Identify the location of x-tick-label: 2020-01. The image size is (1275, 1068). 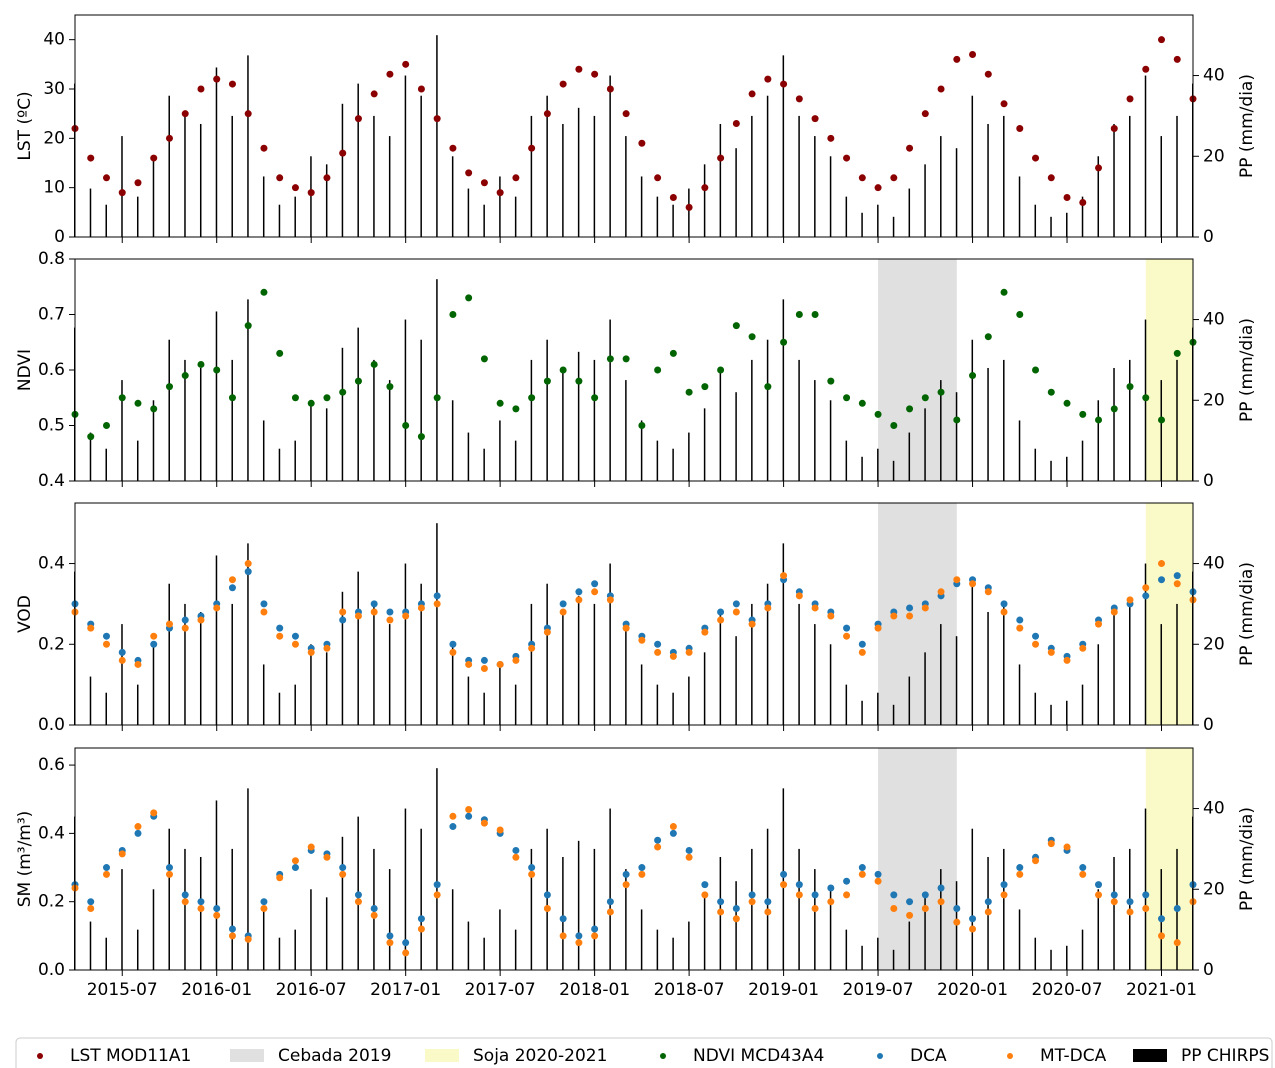
(972, 990).